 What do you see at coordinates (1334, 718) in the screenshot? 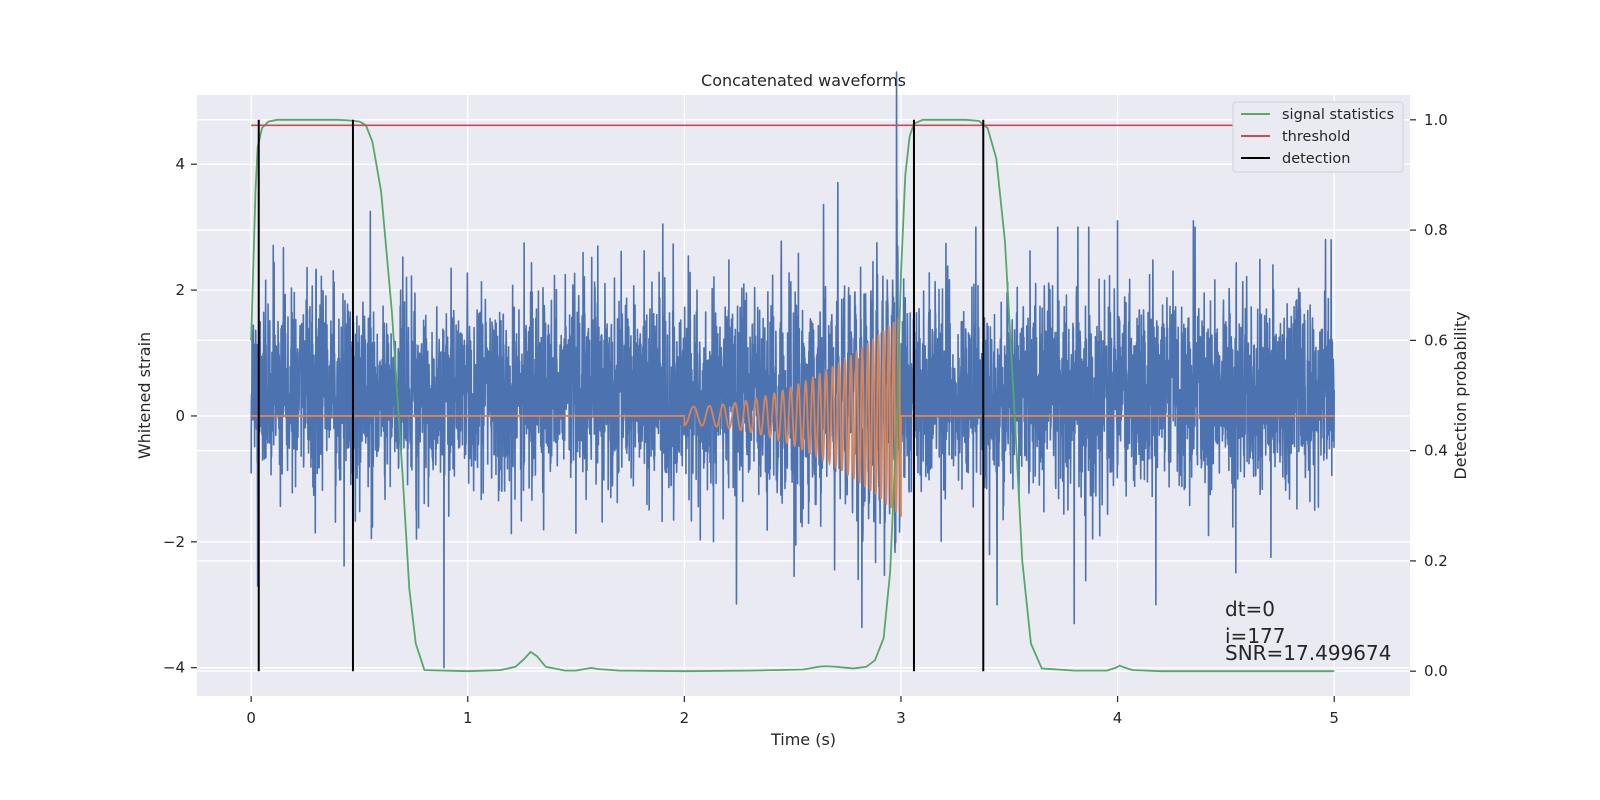
I see `x-tick-label: 5` at bounding box center [1334, 718].